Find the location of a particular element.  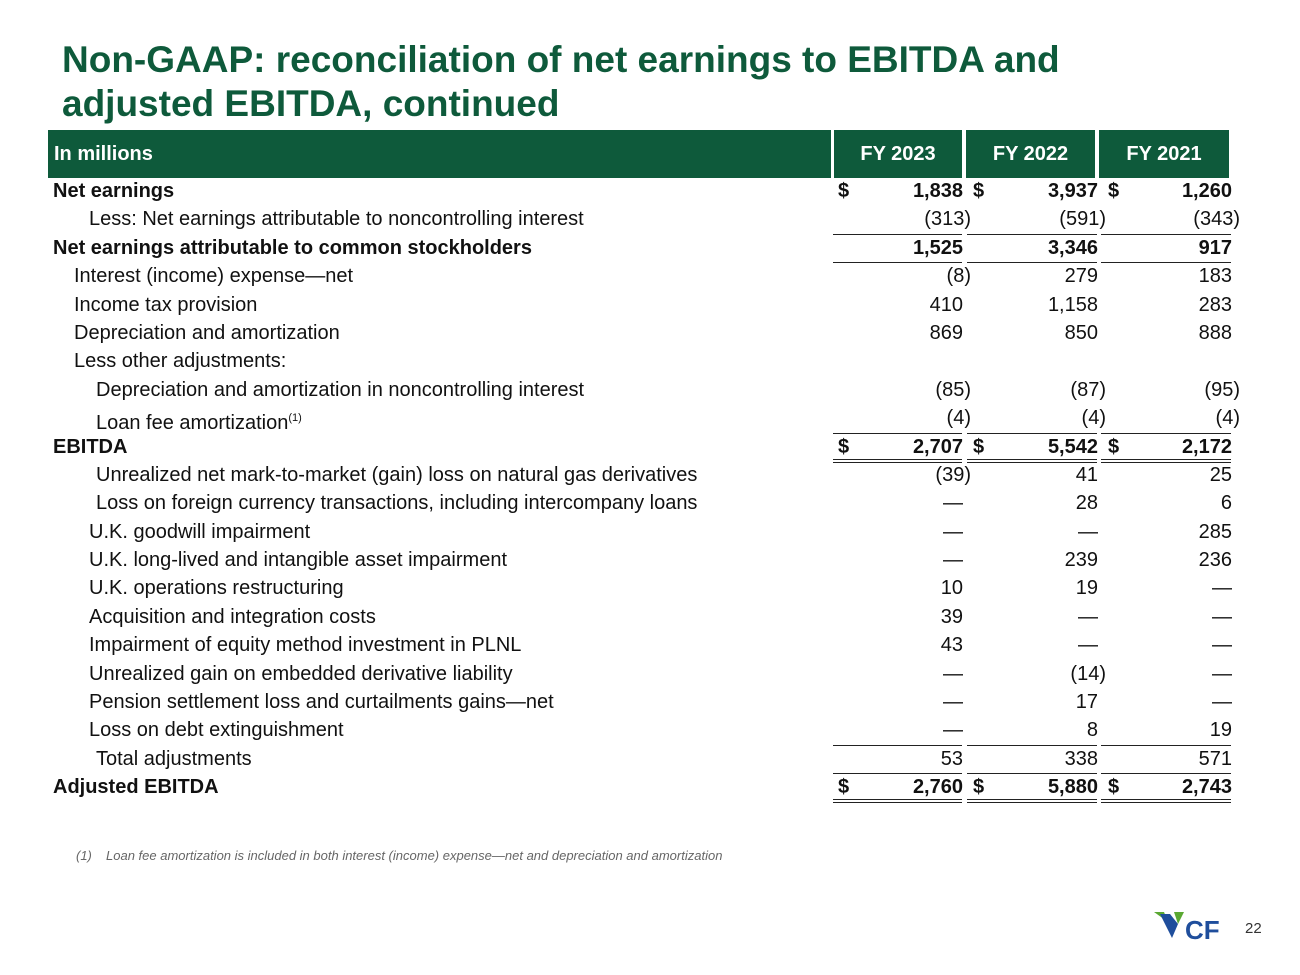

table-row: Less other adjustments: is located at coordinates (650, 361).